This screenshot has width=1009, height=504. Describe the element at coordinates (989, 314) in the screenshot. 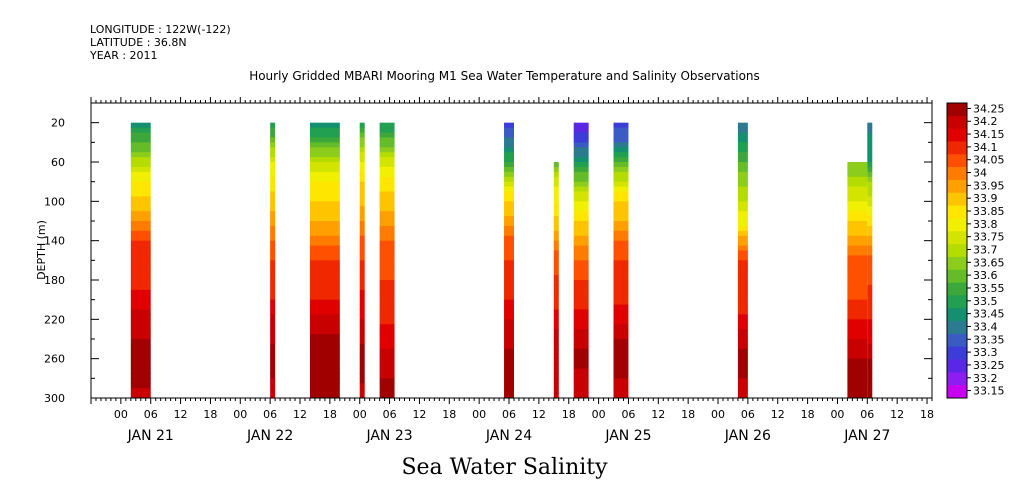

I see `colorbar-label: 33.45` at that location.